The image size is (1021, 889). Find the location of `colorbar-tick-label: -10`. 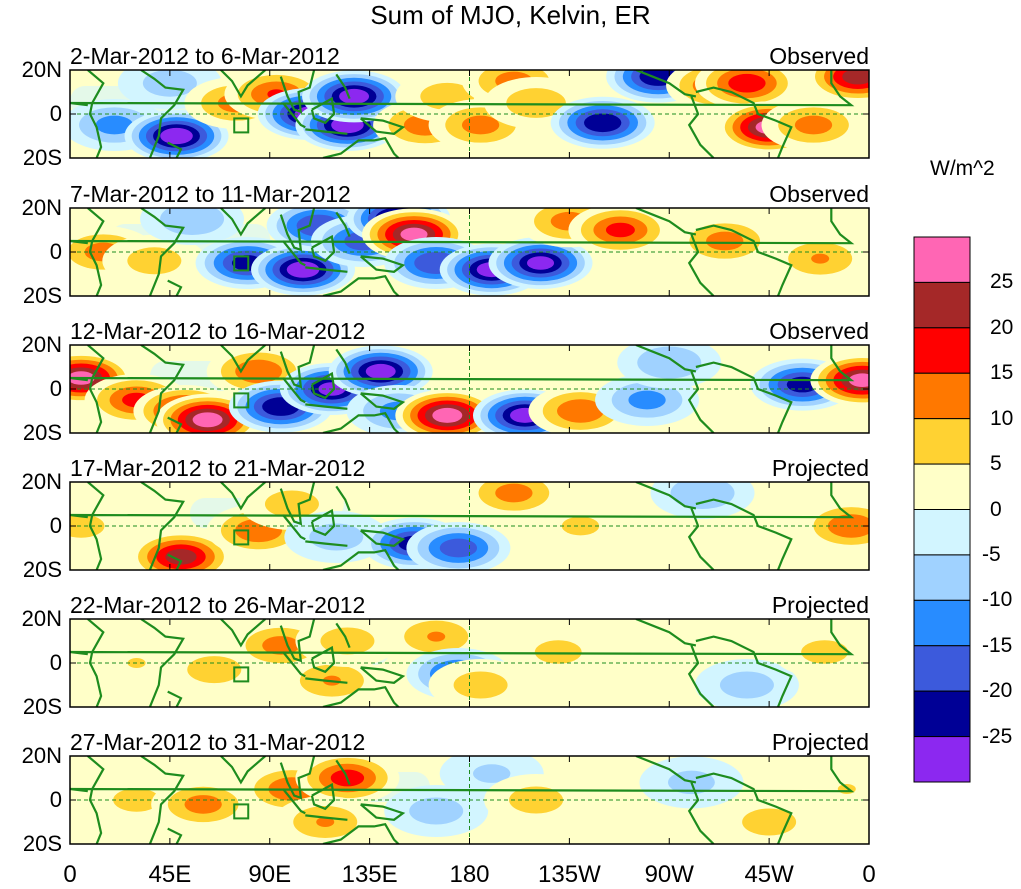

colorbar-tick-label: -10 is located at coordinates (997, 600).